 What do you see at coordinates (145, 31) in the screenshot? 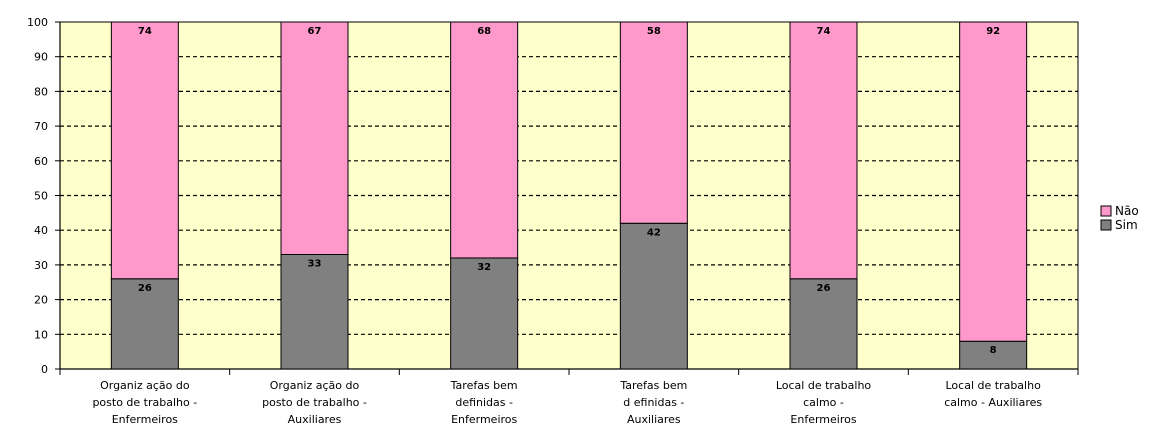
I see `data-label-n-o-0: 74` at bounding box center [145, 31].